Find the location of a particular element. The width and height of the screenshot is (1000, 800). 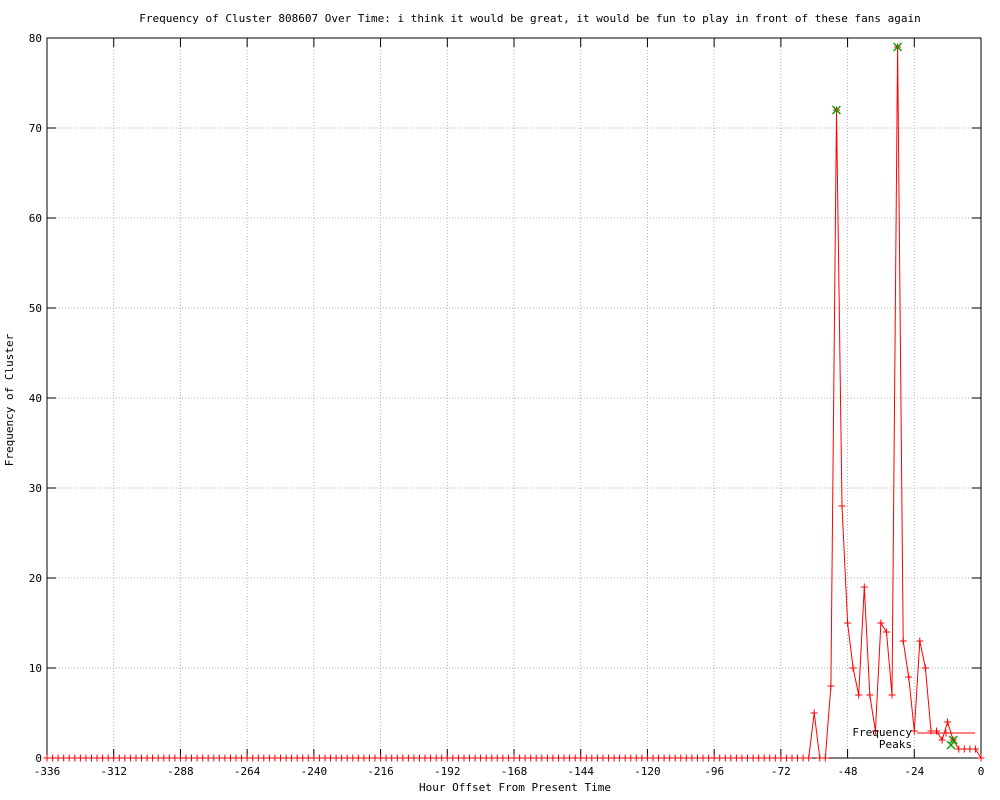

legend-peaks-sample-marker is located at coordinates (951, 745).